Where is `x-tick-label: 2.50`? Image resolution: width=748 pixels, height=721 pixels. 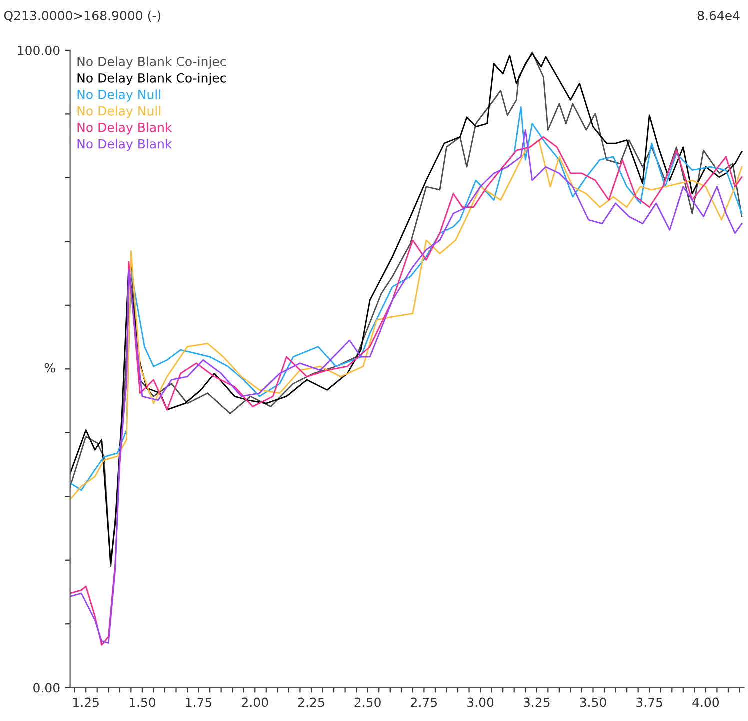
x-tick-label: 2.50 is located at coordinates (367, 703).